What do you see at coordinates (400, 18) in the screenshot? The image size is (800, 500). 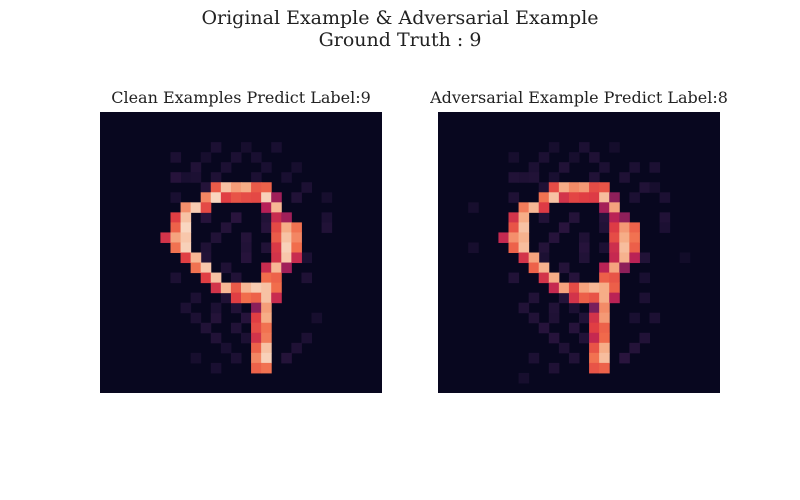 I see `figure-title: Original Example & Adversarial Example` at bounding box center [400, 18].